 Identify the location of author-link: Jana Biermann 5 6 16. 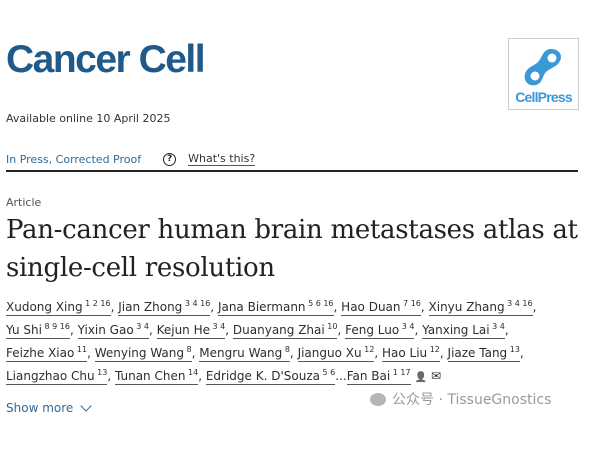
(275, 307).